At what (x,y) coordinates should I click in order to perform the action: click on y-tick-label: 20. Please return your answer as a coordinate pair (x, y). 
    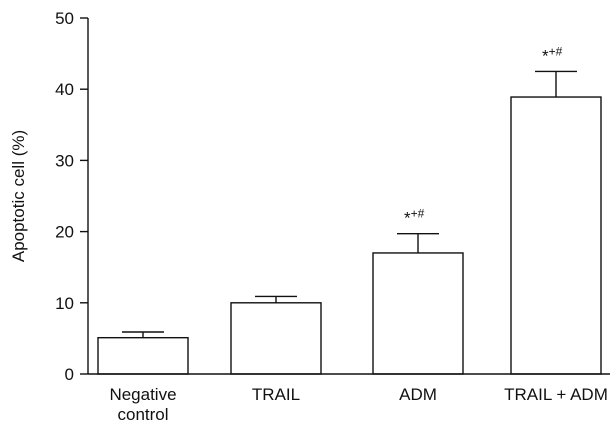
    Looking at the image, I should click on (64, 232).